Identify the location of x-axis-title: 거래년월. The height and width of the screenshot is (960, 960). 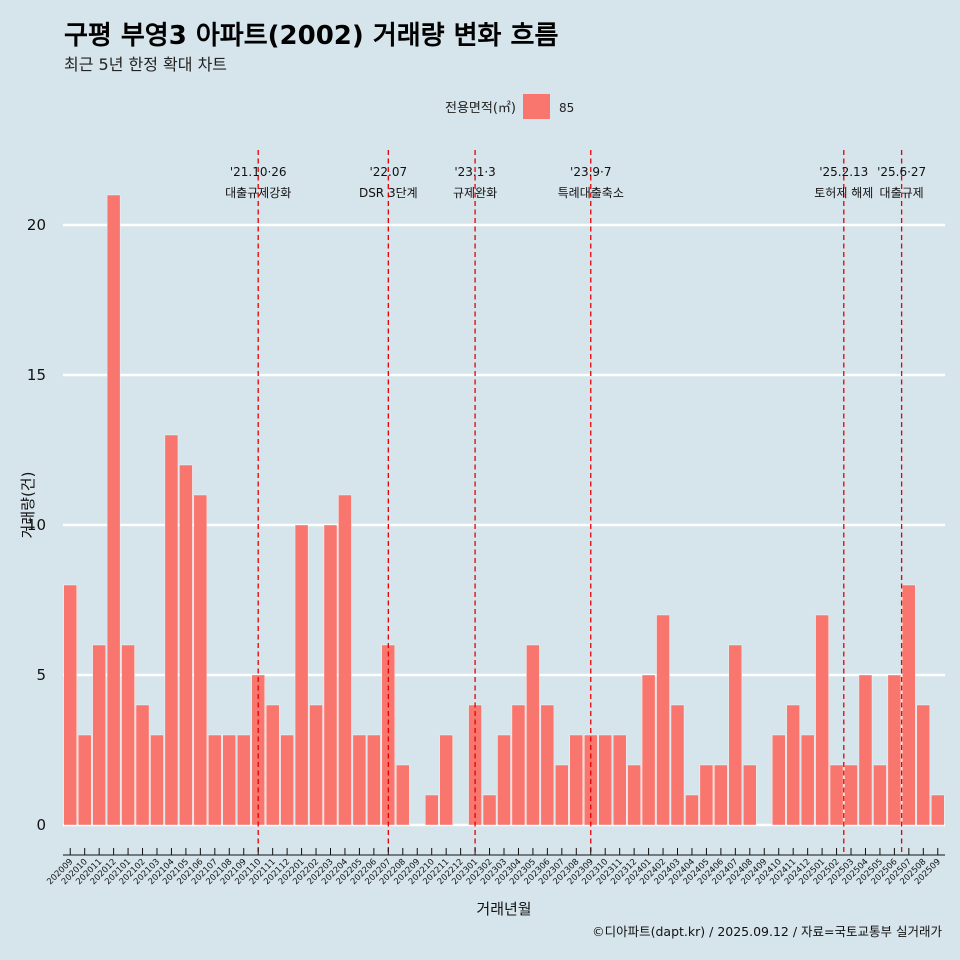
(503, 909).